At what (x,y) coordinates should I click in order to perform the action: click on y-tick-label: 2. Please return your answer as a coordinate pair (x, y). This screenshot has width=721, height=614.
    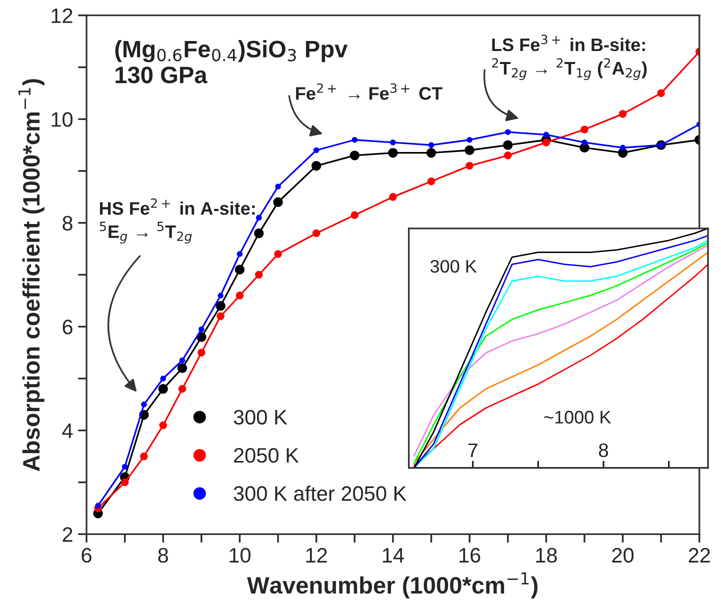
    Looking at the image, I should click on (67, 534).